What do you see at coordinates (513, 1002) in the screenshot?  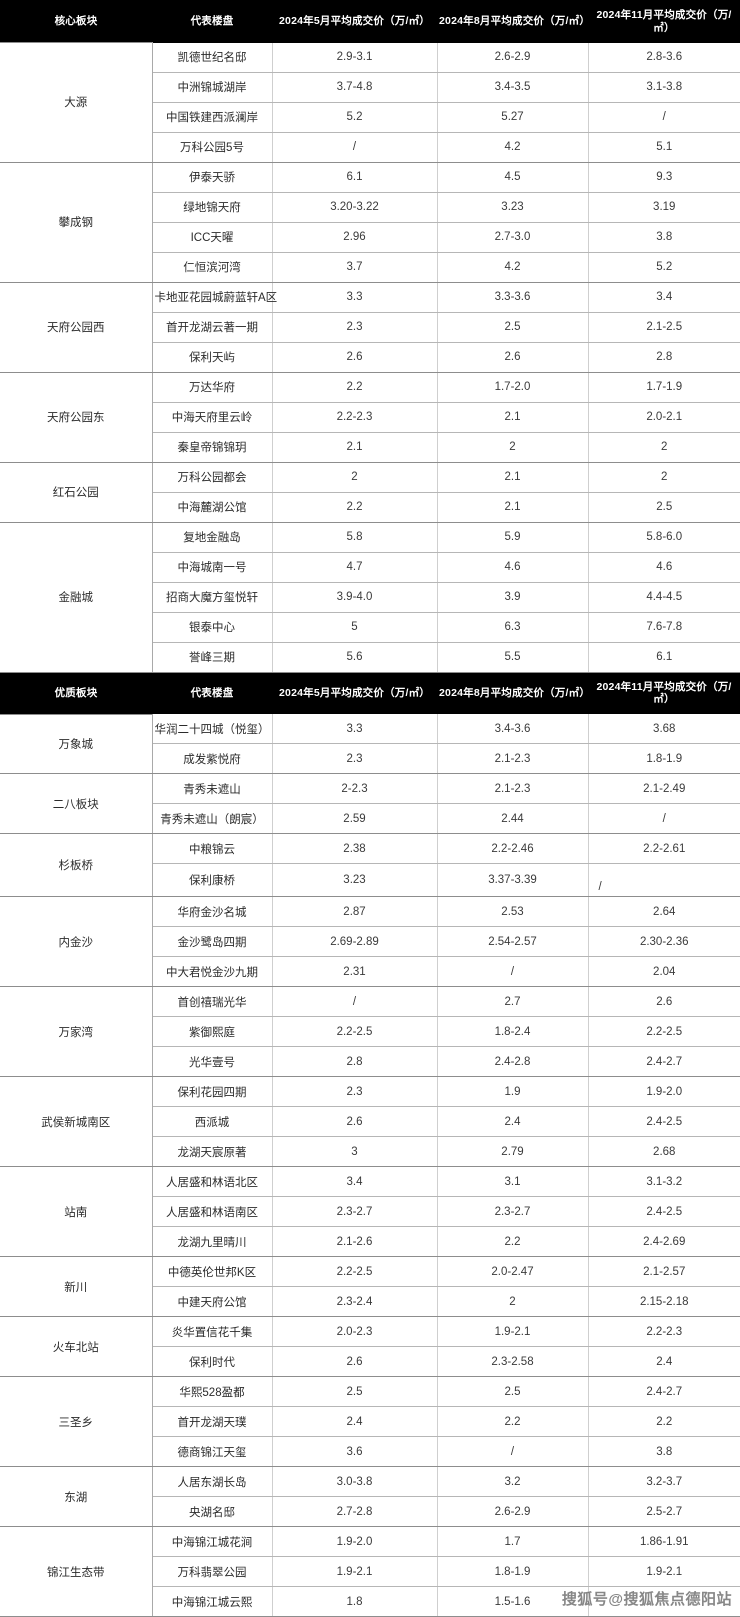 I see `price-aug-cell: 2.7` at bounding box center [513, 1002].